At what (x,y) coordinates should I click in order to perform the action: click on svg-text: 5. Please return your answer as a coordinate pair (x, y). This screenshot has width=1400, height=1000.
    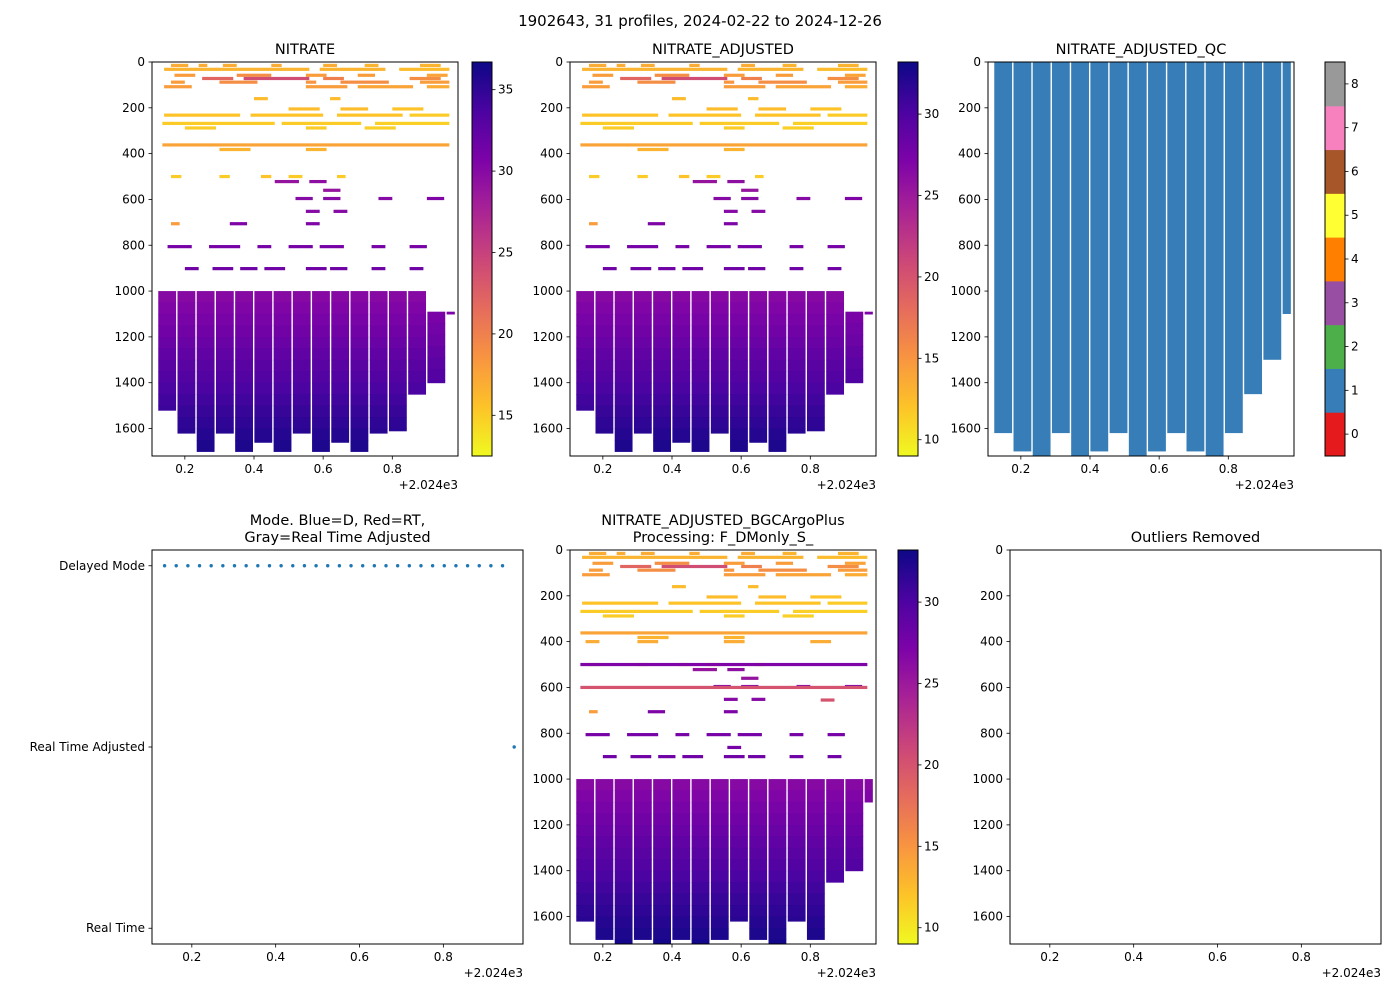
    Looking at the image, I should click on (1355, 215).